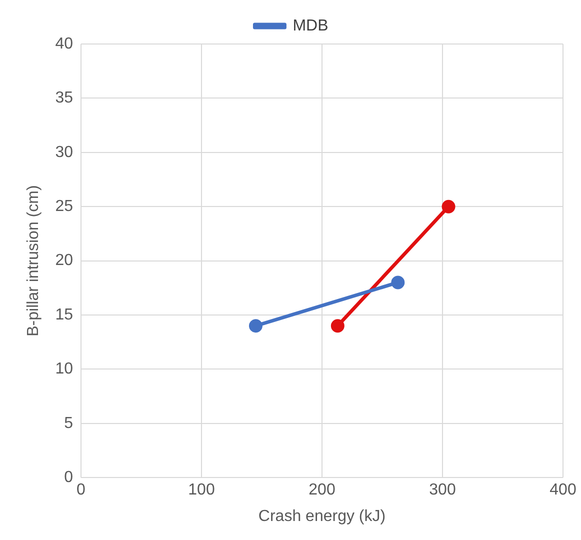  What do you see at coordinates (64, 98) in the screenshot?
I see `y-tick-label: 35` at bounding box center [64, 98].